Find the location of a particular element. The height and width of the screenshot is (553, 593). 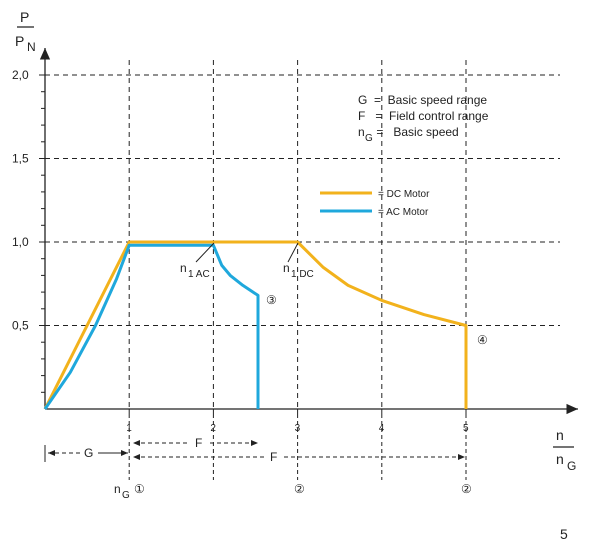

ng-label-sub: G is located at coordinates (126, 495).